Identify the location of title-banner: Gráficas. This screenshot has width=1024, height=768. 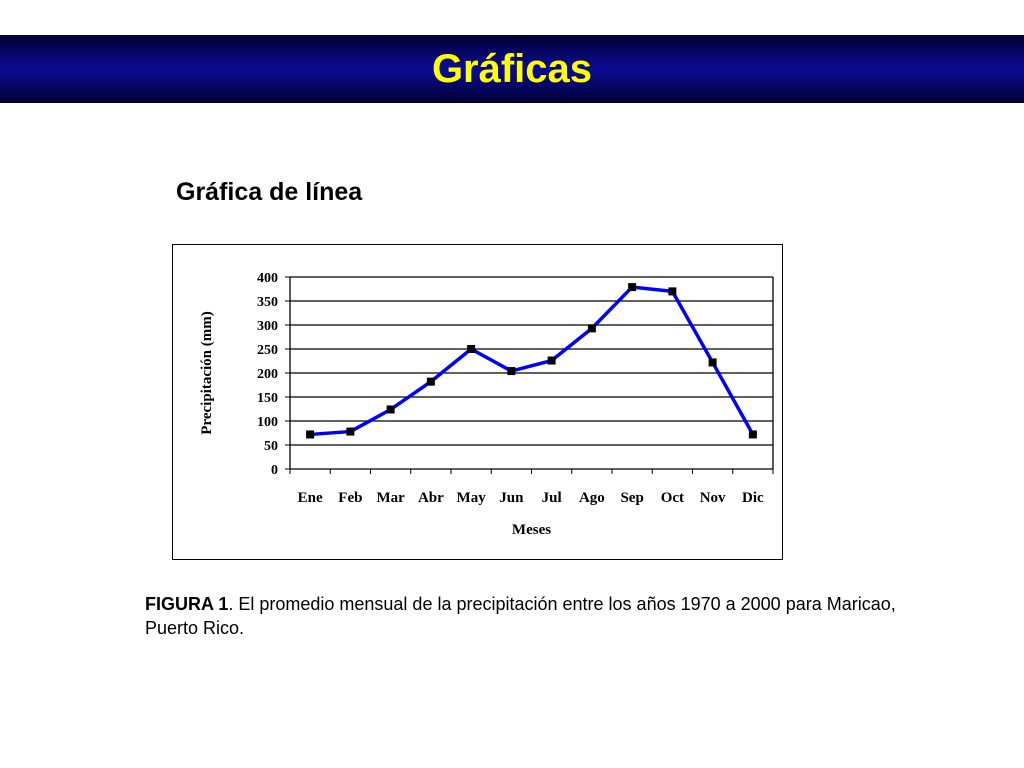
(512, 69).